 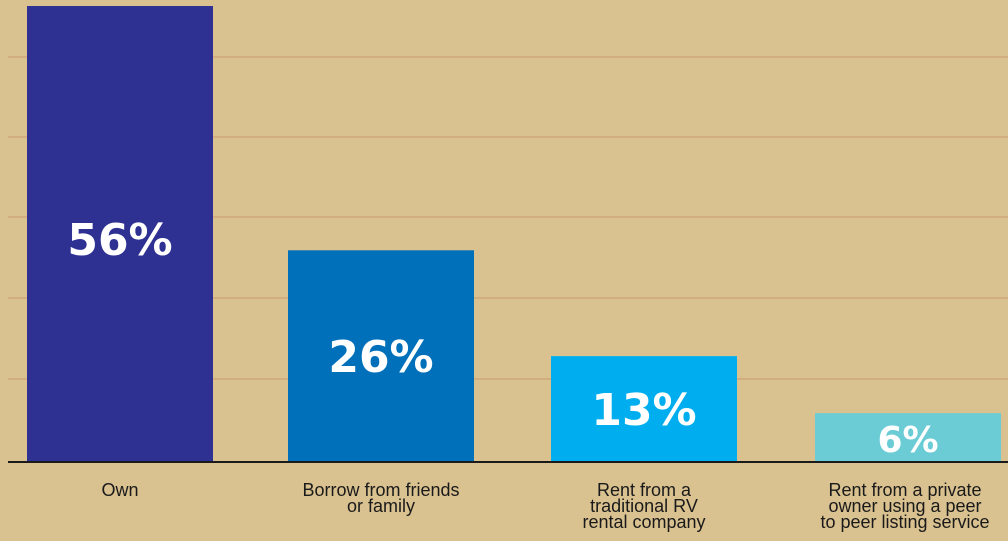 I want to click on category-label-3: Rent from a traditional RV rental company, so click(x=643, y=506).